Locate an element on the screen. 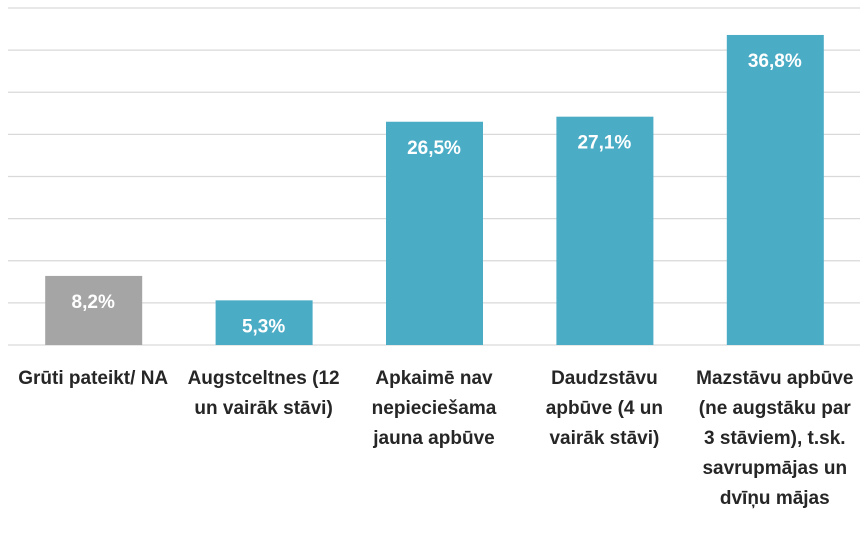 The height and width of the screenshot is (548, 860). x-tick-label: Daudzstāvu apbūve (4 un vairāk stāvi) is located at coordinates (604, 408).